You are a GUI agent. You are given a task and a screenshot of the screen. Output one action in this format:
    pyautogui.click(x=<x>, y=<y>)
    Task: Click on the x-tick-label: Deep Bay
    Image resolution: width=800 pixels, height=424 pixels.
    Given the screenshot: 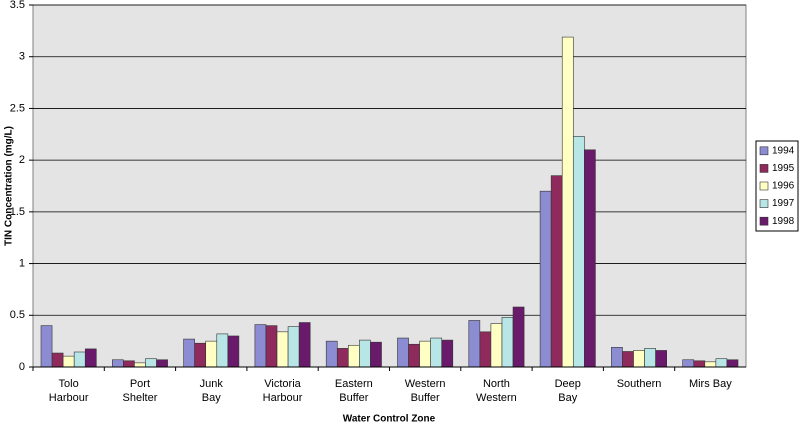 What is the action you would take?
    pyautogui.click(x=567, y=391)
    